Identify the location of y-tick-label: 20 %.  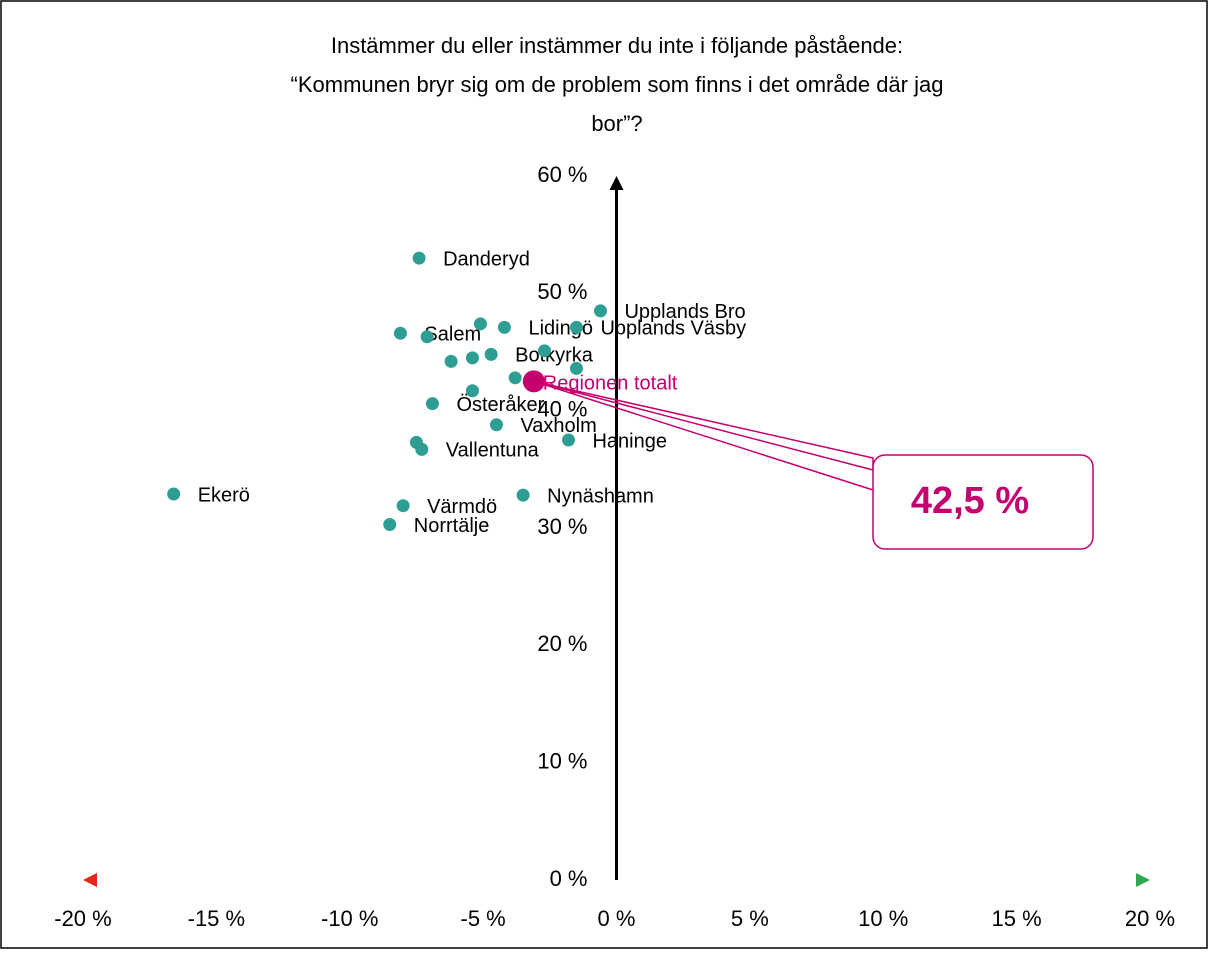
(562, 643).